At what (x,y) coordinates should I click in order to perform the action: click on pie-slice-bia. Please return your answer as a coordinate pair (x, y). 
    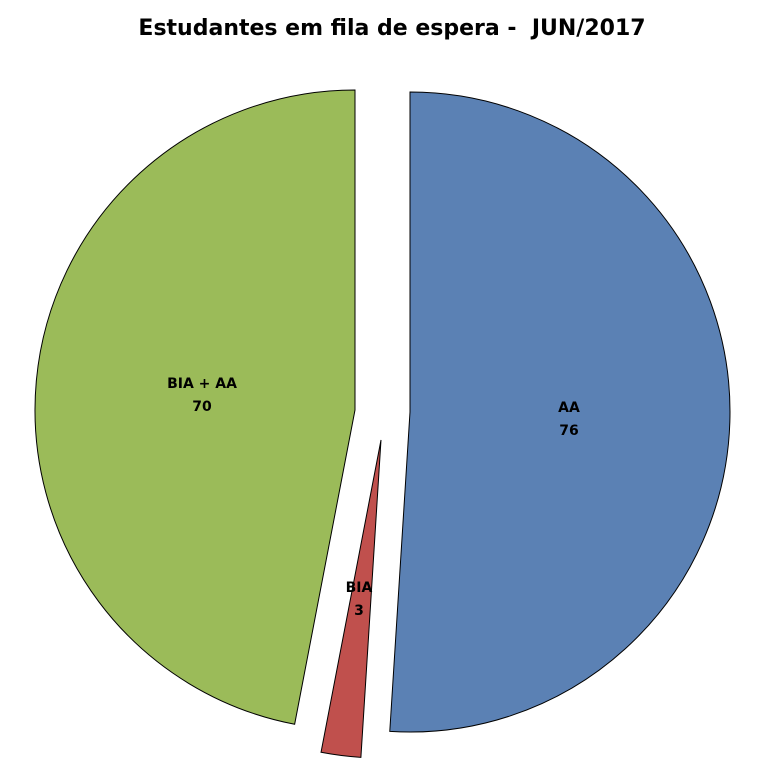
    Looking at the image, I should click on (351, 598).